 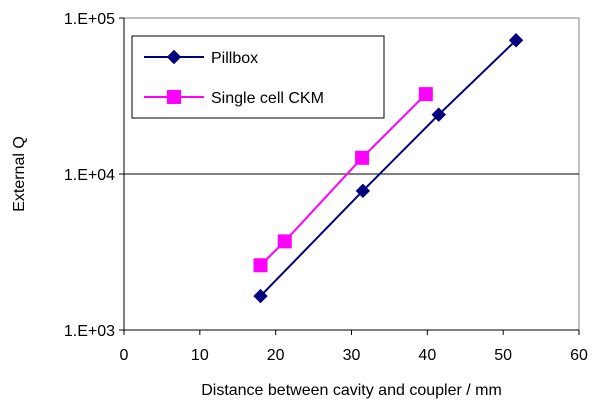 I want to click on x-tick-label-2: 20, so click(x=276, y=355).